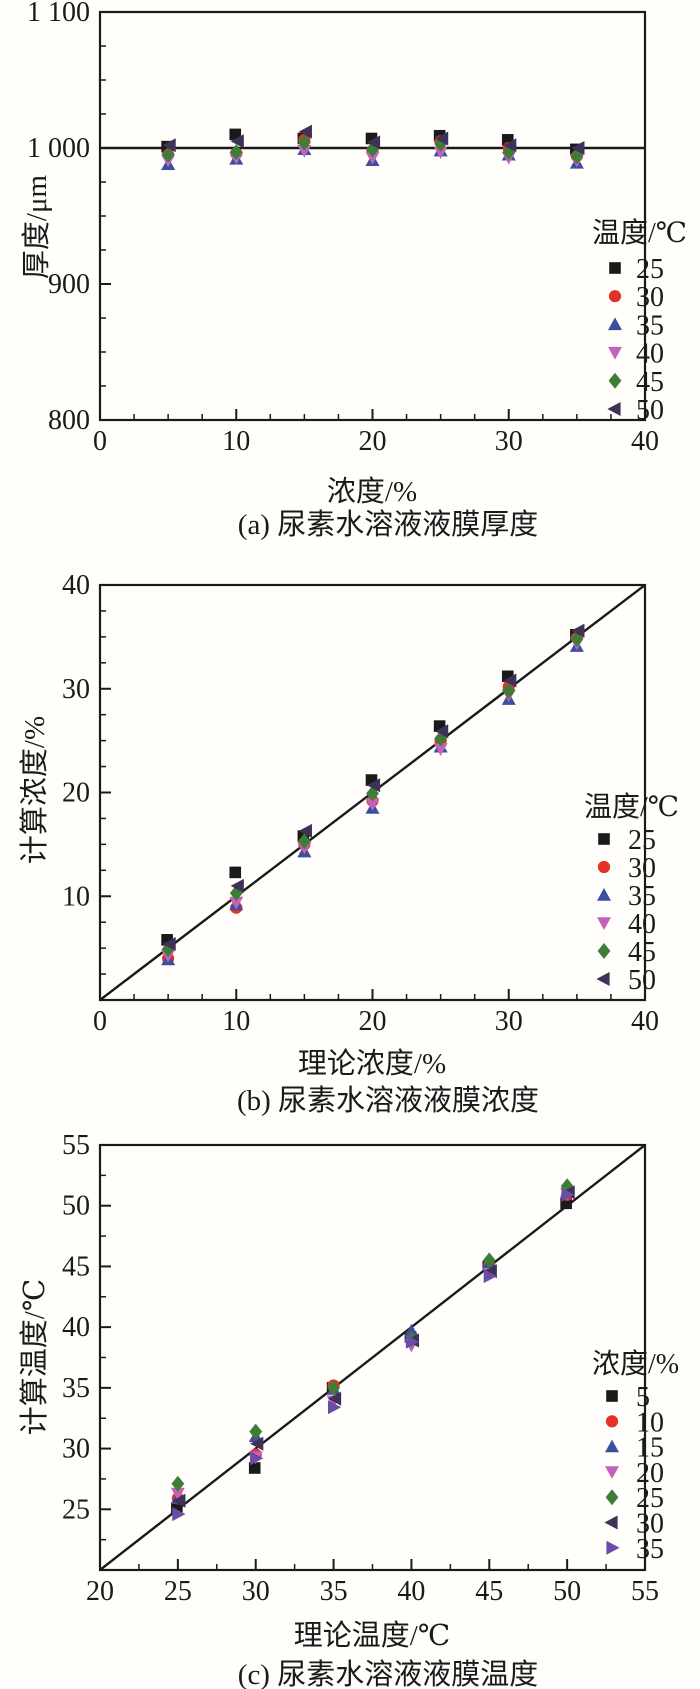 This screenshot has width=700, height=1689. Describe the element at coordinates (388, 525) in the screenshot. I see `caption-a: (a) 尿素水溶液液膜厚度` at that location.